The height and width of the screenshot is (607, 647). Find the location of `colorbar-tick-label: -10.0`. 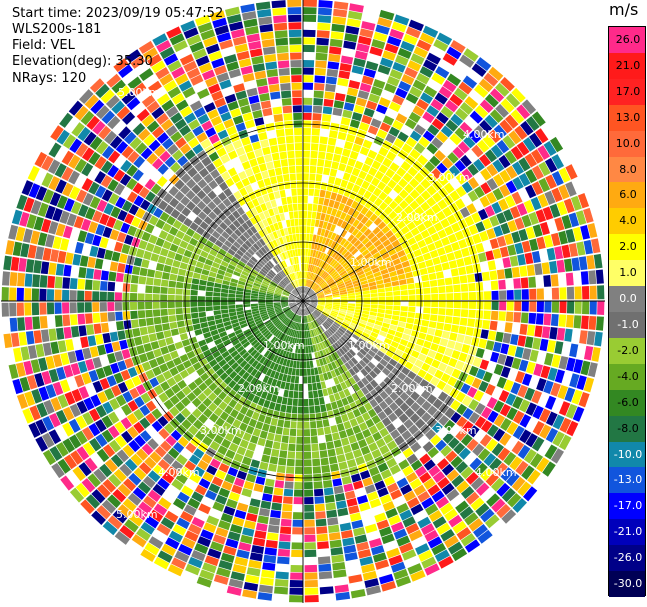

colorbar-tick-label: -10.0 is located at coordinates (628, 454).